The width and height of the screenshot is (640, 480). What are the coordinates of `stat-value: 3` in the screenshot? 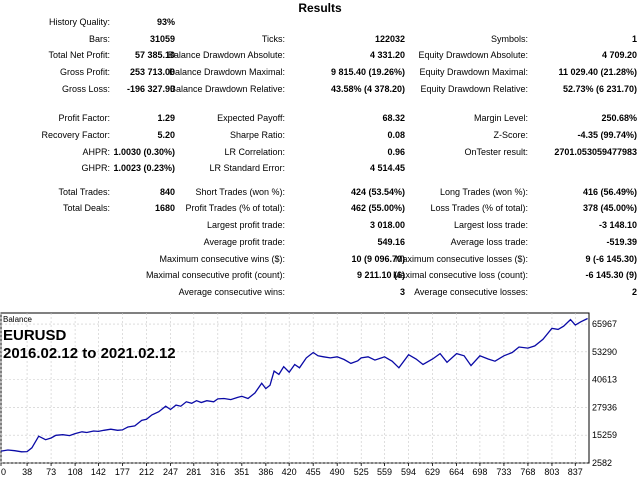 It's located at (402, 292).